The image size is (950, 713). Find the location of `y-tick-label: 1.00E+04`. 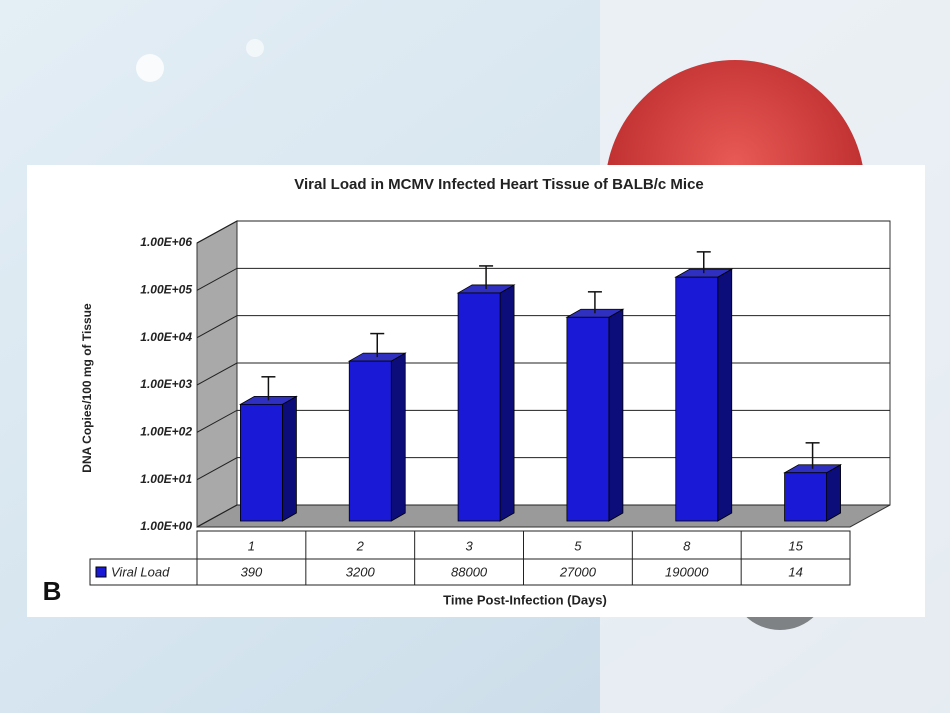

y-tick-label: 1.00E+04 is located at coordinates (166, 337).